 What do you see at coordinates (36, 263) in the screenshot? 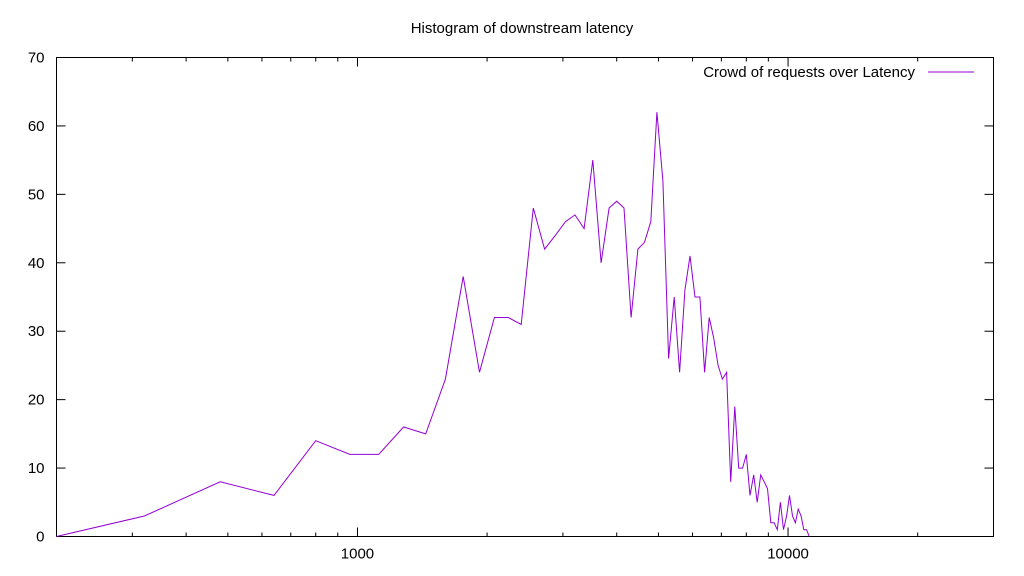
I see `y-tick-label: 40` at bounding box center [36, 263].